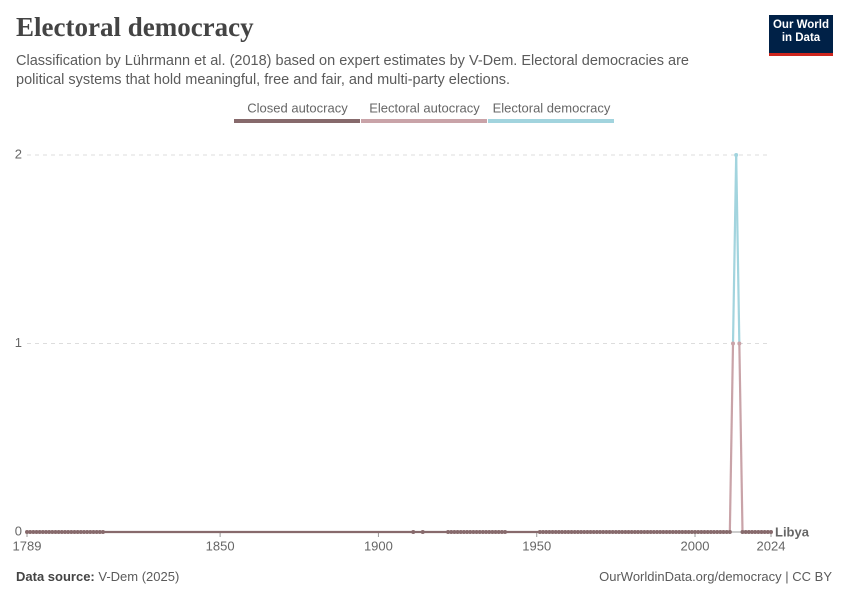 This screenshot has height=600, width=850. I want to click on source: Data source: V-Dem (2025), so click(97, 576).